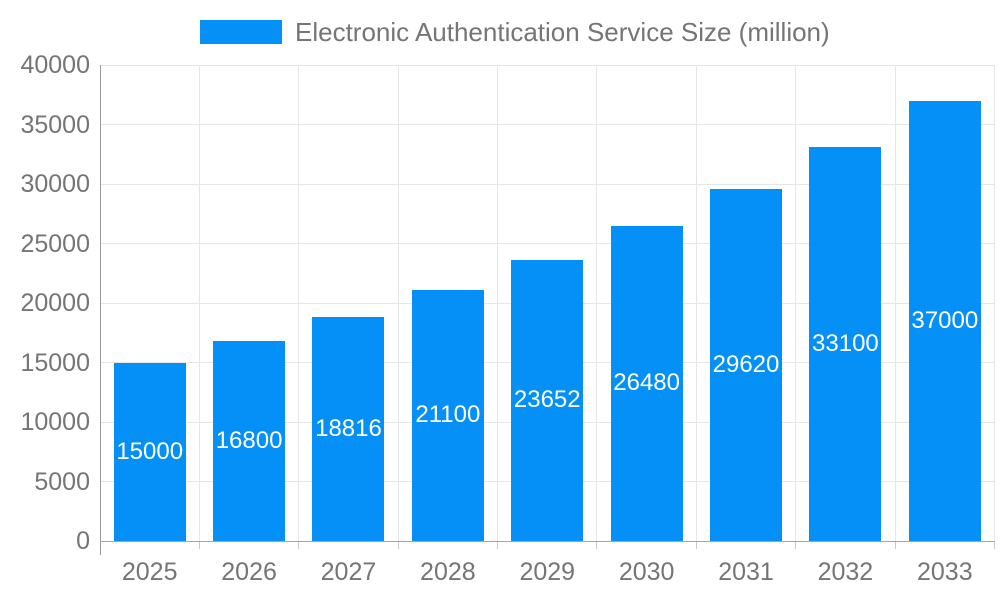 This screenshot has width=1000, height=600. Describe the element at coordinates (547, 541) in the screenshot. I see `x-axis-line` at that location.